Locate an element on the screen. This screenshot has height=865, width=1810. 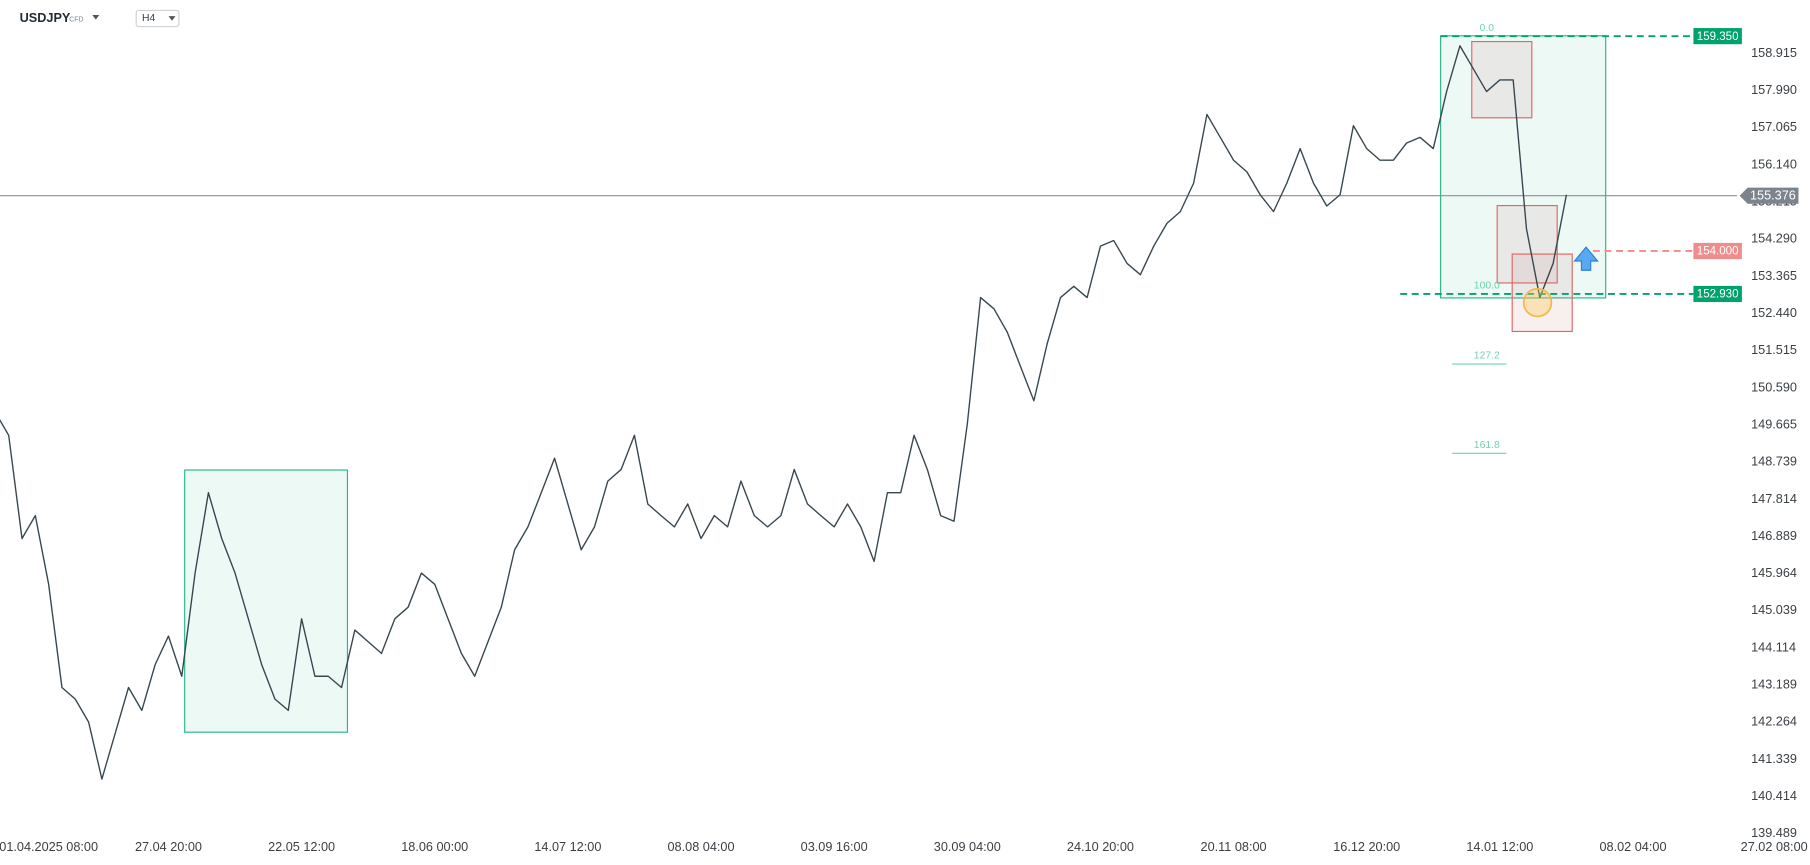
y-tick-label: 139.489 is located at coordinates (1774, 833).